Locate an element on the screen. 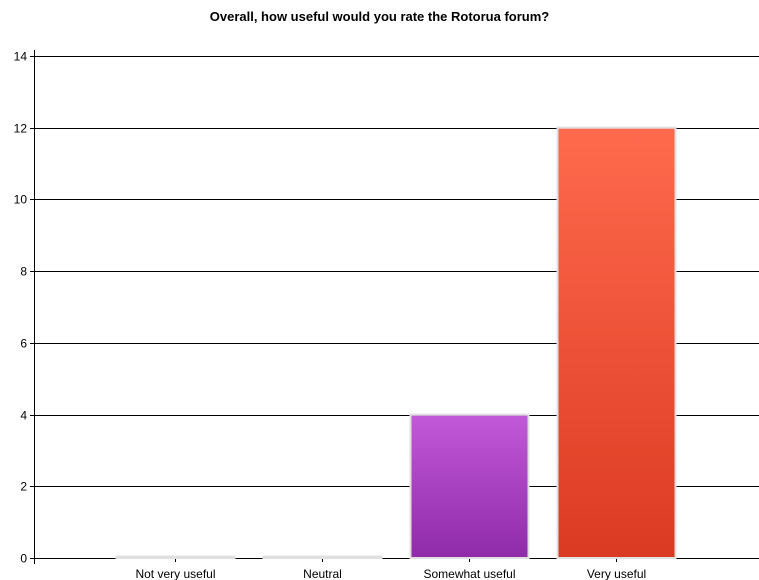 The height and width of the screenshot is (580, 759). y-tick-label: 6 is located at coordinates (23, 344).